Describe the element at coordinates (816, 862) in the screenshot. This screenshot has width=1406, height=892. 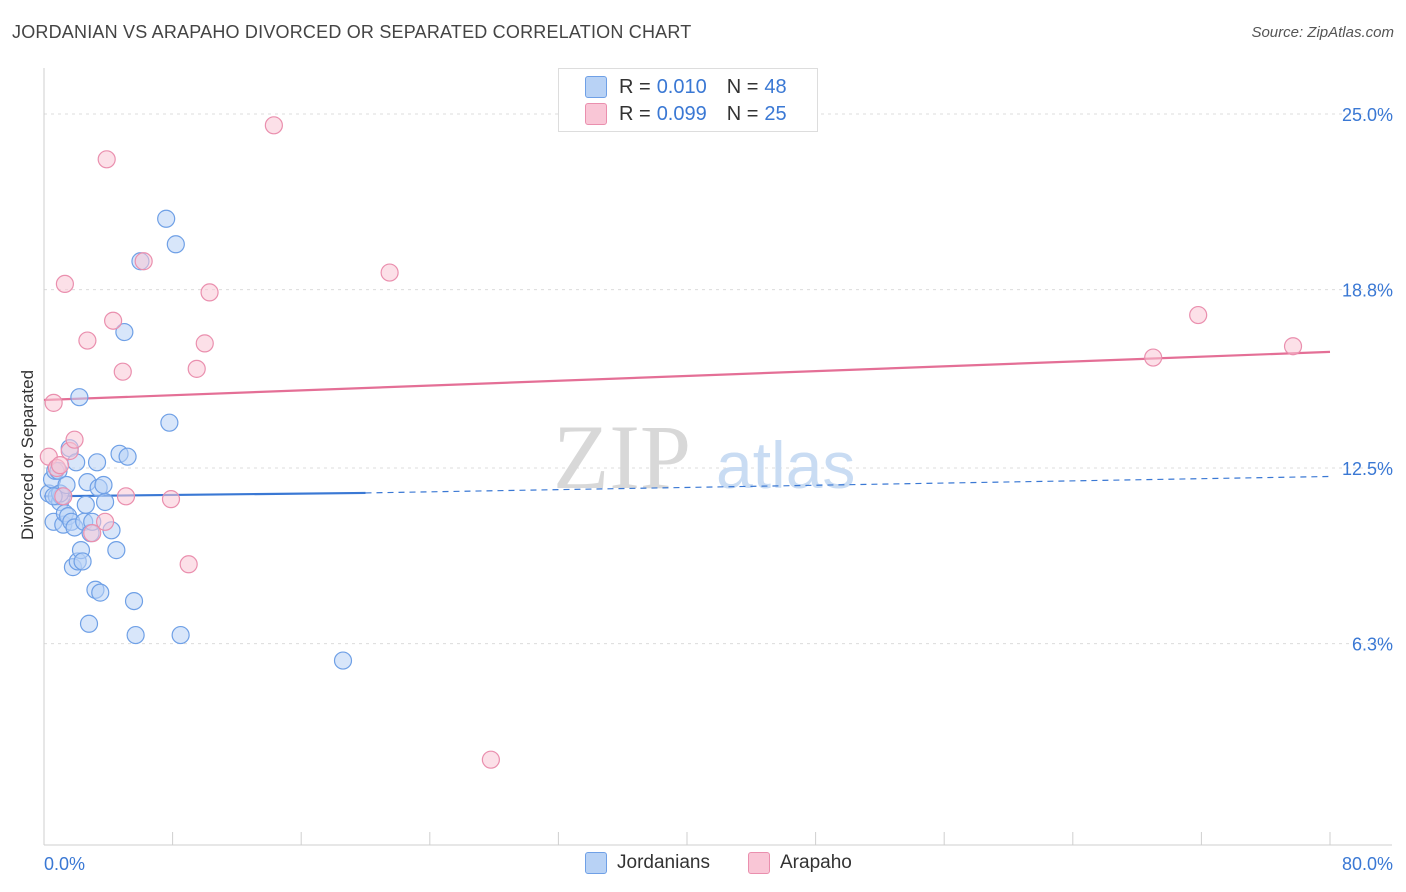
I see `bottom-legend-label-arapaho: Arapaho` at that location.